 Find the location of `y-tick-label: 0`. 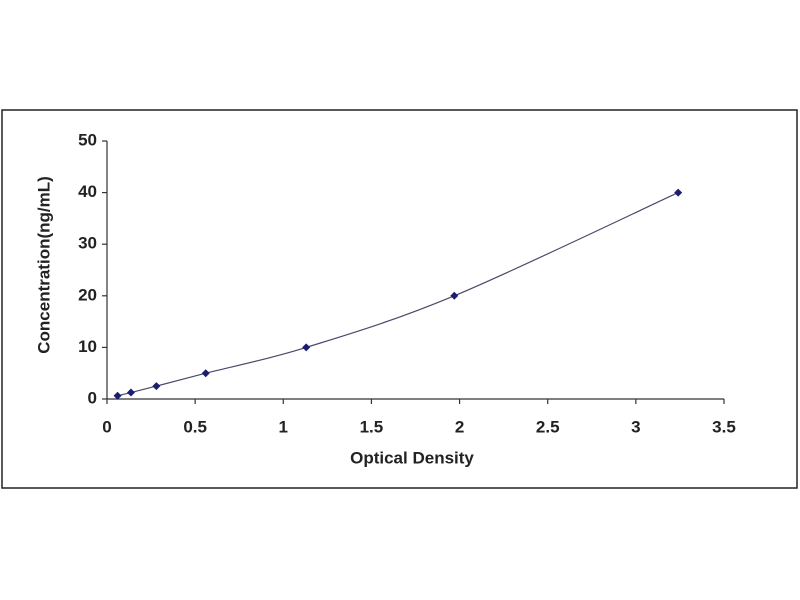

y-tick-label: 0 is located at coordinates (92, 397).